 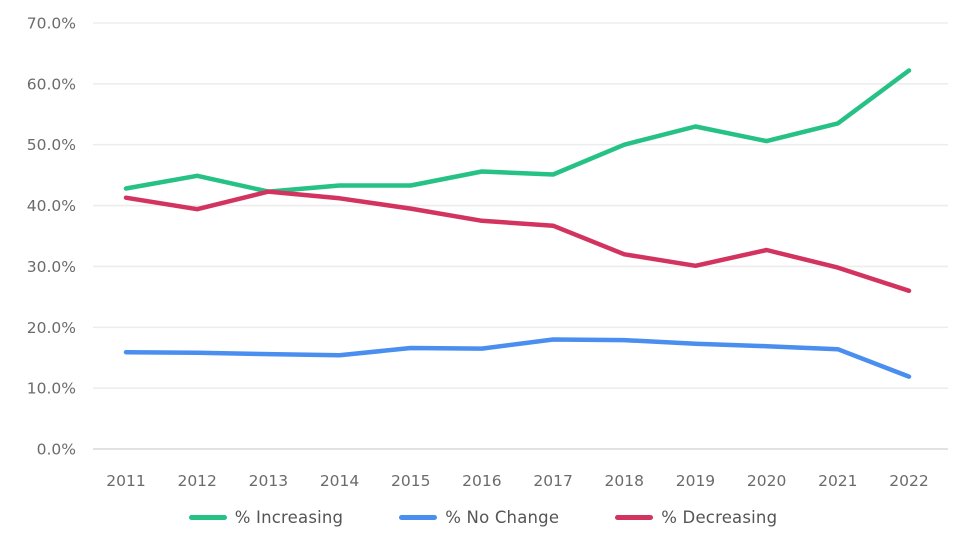 What do you see at coordinates (51, 84) in the screenshot?
I see `y-tick-label: 60.0%` at bounding box center [51, 84].